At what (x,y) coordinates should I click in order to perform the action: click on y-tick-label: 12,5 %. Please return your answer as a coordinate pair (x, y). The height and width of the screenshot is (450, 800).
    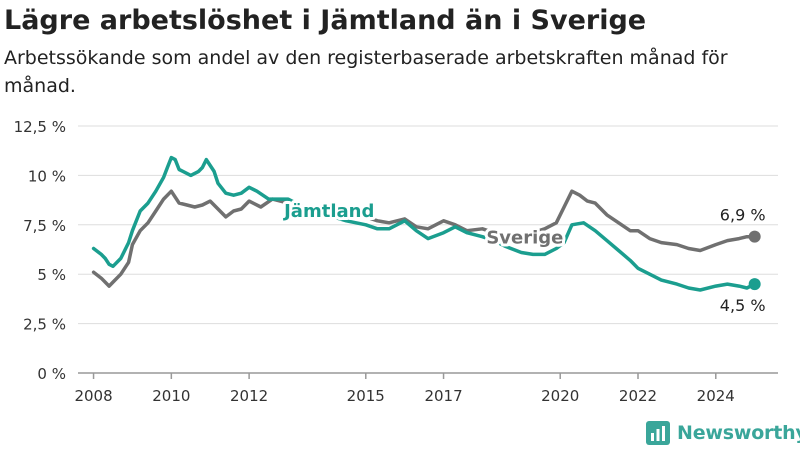
    Looking at the image, I should click on (40, 127).